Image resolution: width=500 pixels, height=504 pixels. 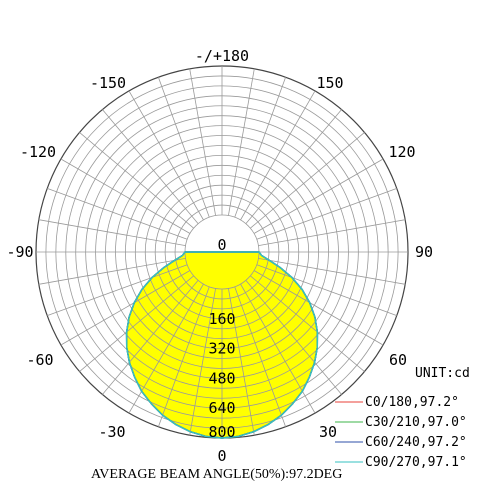 I want to click on radial-tick-label: 0, so click(x=221, y=245).